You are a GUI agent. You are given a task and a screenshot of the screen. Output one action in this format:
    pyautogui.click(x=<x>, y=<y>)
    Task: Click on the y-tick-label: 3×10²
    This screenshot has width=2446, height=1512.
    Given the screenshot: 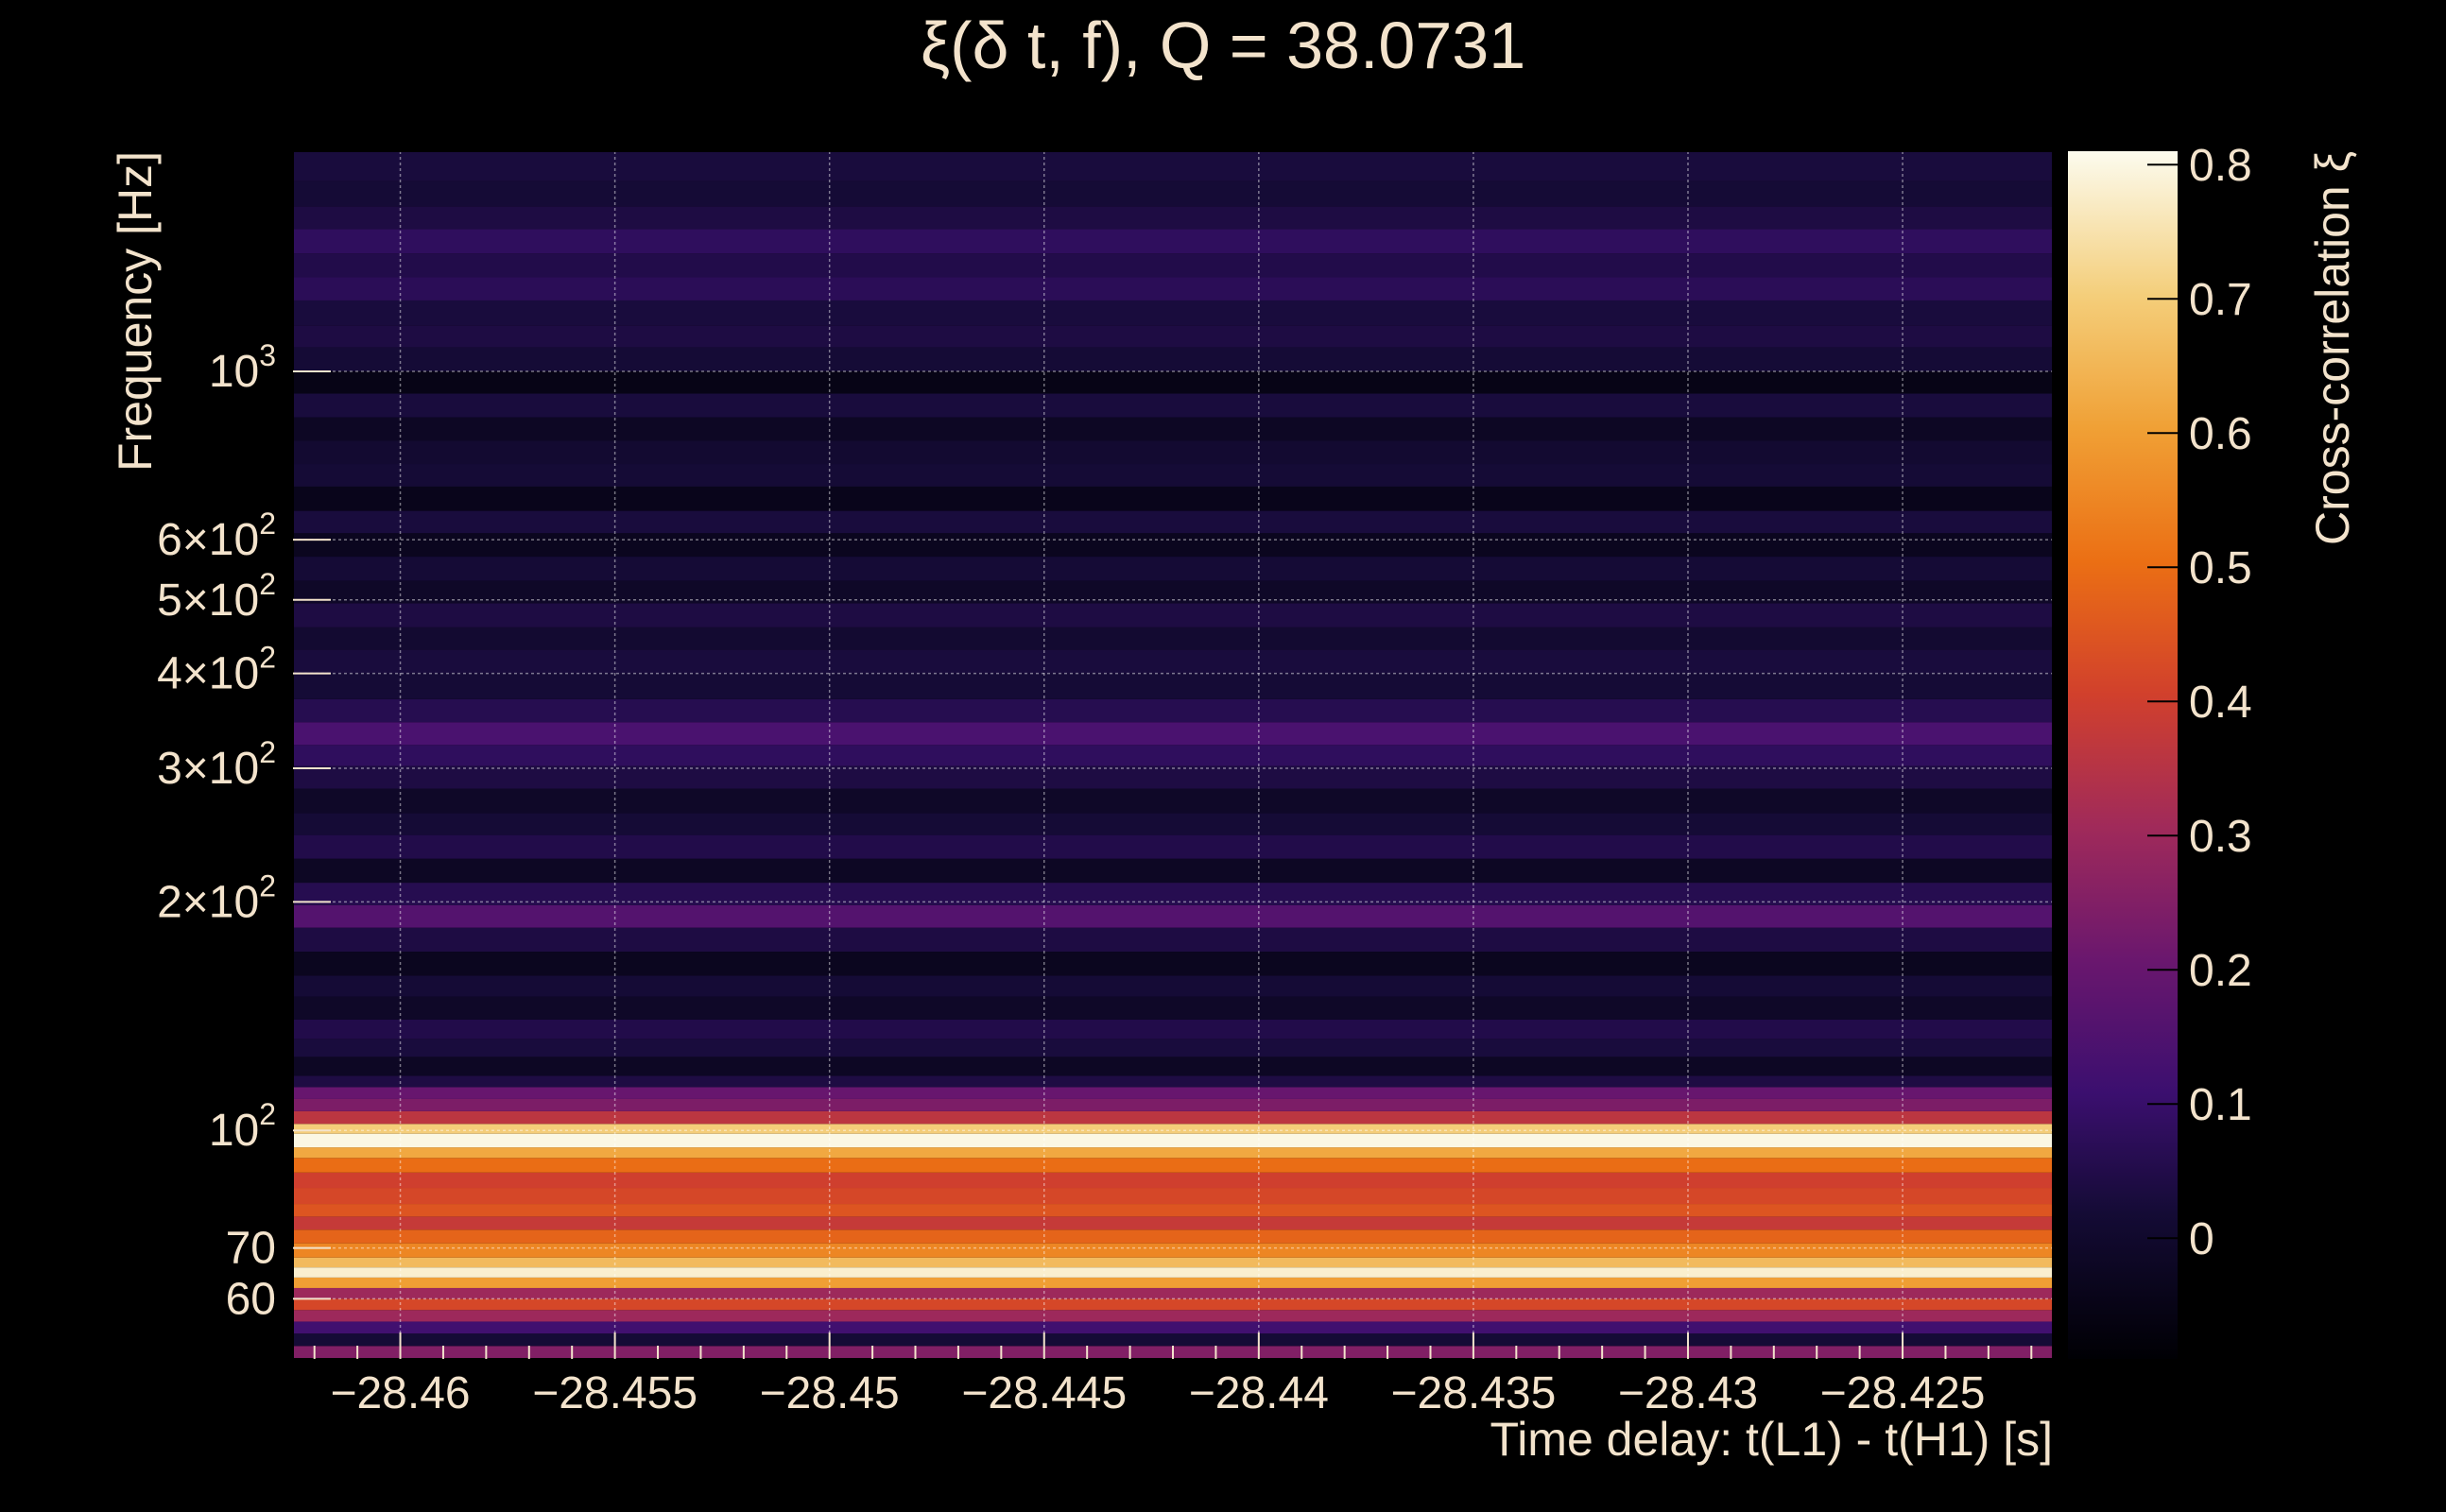 What is the action you would take?
    pyautogui.click(x=217, y=764)
    